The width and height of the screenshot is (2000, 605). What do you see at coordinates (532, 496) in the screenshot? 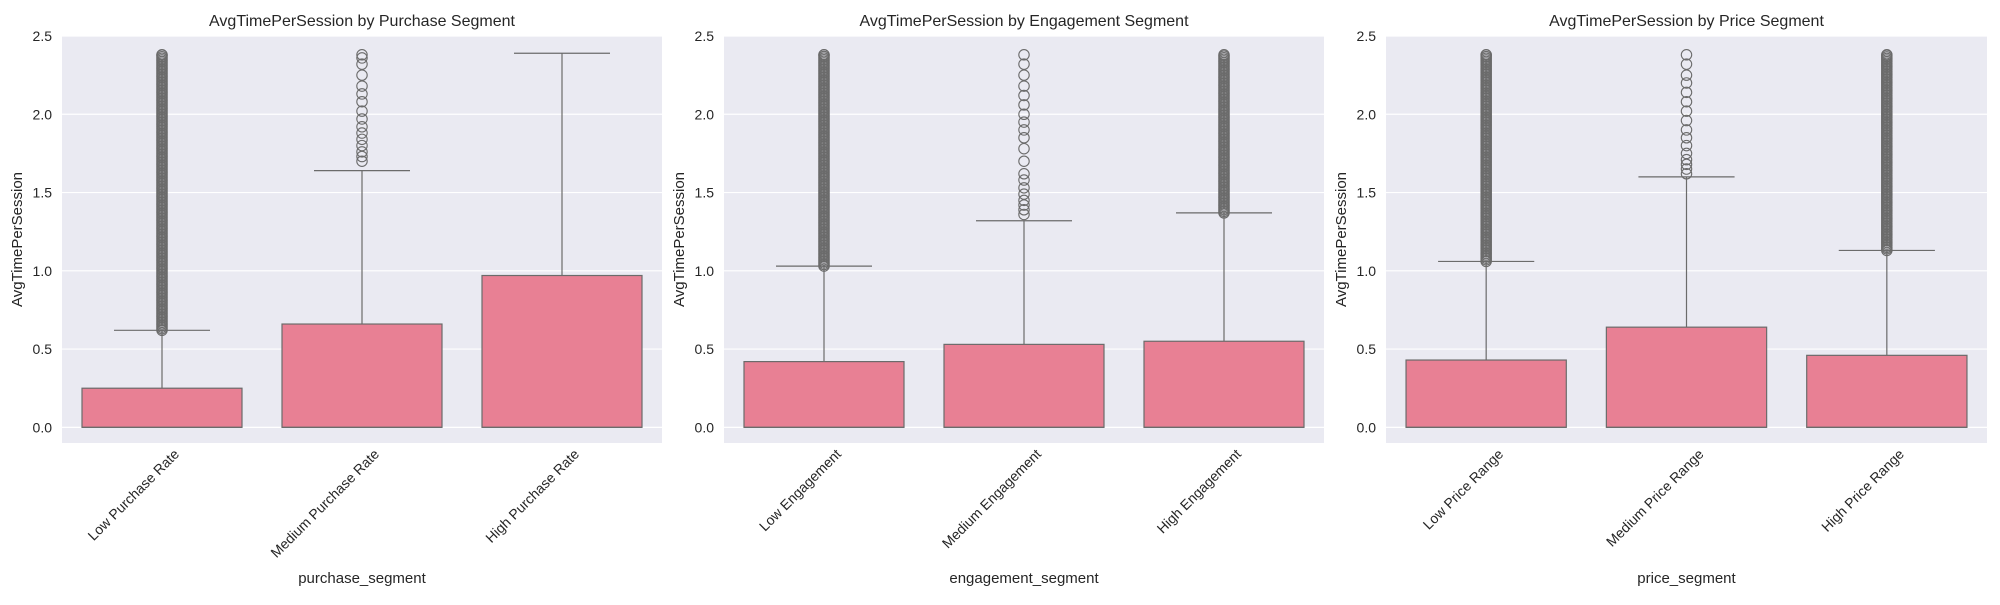
I see `x-tick-label: High Purchase Rate` at bounding box center [532, 496].